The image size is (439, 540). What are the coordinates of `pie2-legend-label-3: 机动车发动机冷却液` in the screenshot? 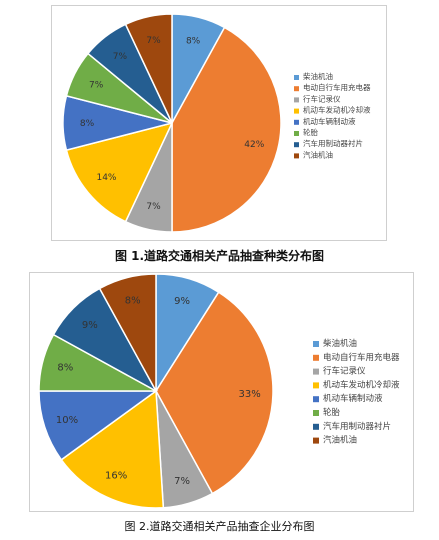 It's located at (361, 384).